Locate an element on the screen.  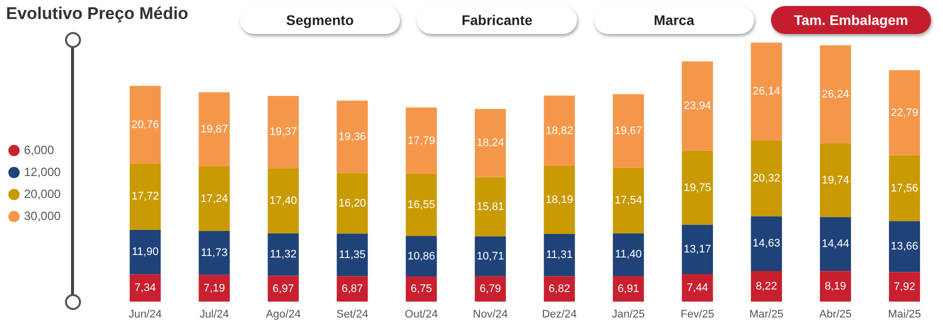
data-label: 17,24 is located at coordinates (214, 198).